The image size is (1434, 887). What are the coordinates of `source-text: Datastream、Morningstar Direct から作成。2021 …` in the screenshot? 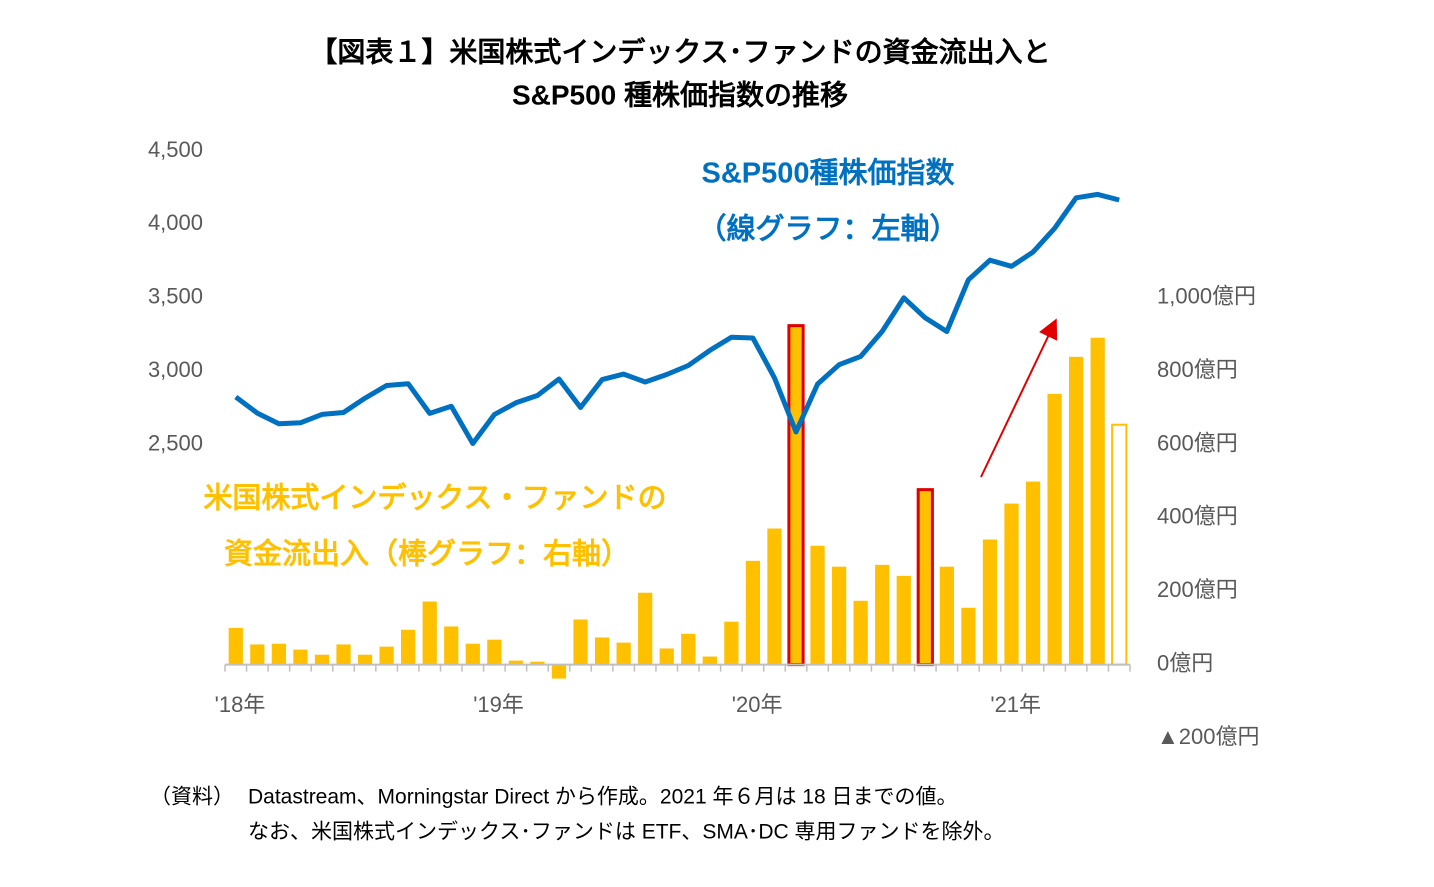 It's located at (603, 797).